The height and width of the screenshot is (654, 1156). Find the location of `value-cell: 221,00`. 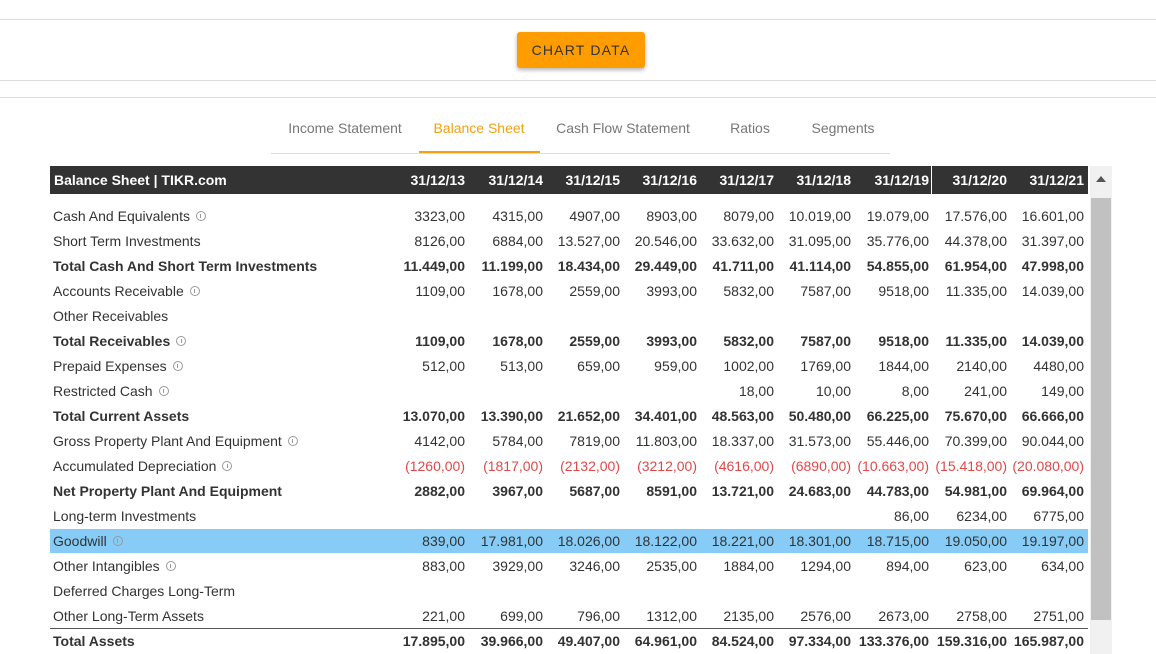

value-cell: 221,00 is located at coordinates (443, 616).